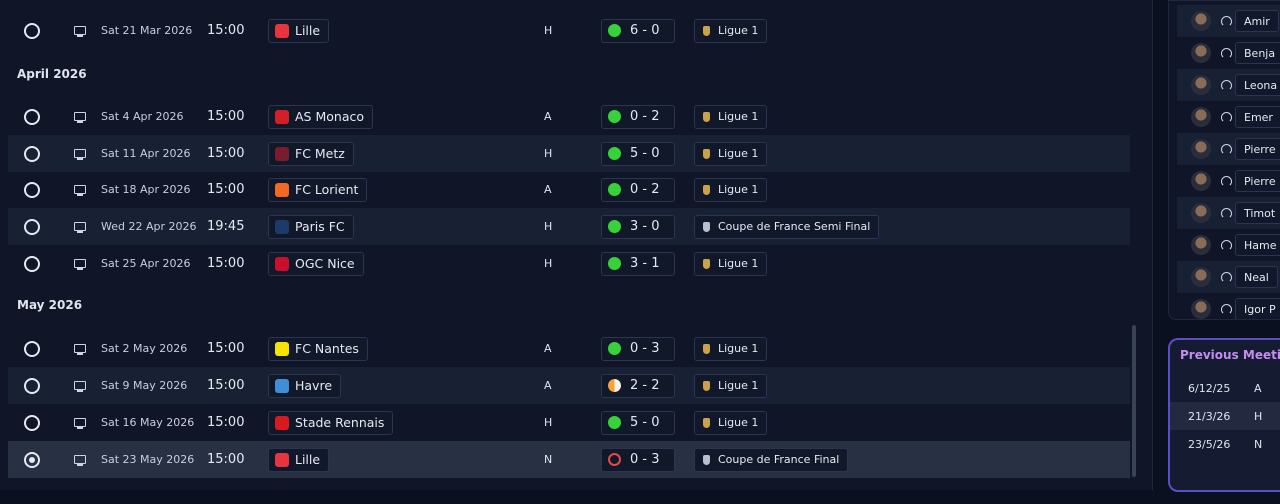 This screenshot has height=504, width=1280. I want to click on team-name: Lille, so click(308, 459).